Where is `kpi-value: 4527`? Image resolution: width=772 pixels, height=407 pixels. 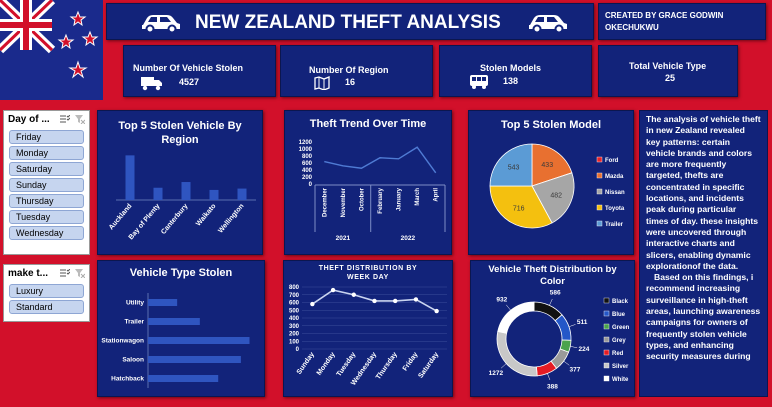 kpi-value: 4527 is located at coordinates (189, 82).